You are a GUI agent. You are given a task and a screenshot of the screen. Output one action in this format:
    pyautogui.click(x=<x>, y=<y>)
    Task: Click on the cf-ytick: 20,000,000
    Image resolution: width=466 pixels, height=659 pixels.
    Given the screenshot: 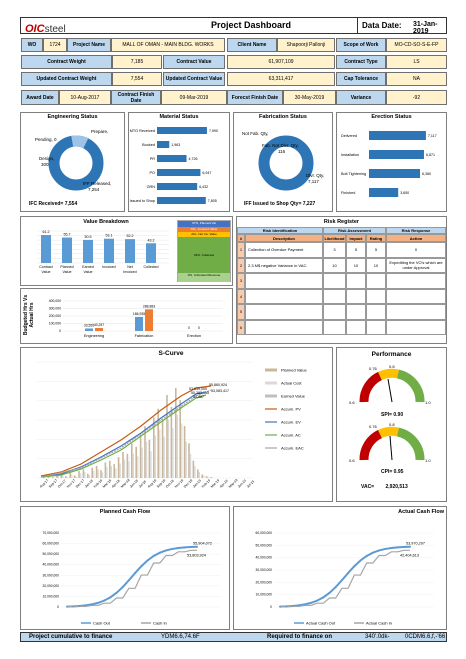 What is the action you would take?
    pyautogui.click(x=263, y=582)
    